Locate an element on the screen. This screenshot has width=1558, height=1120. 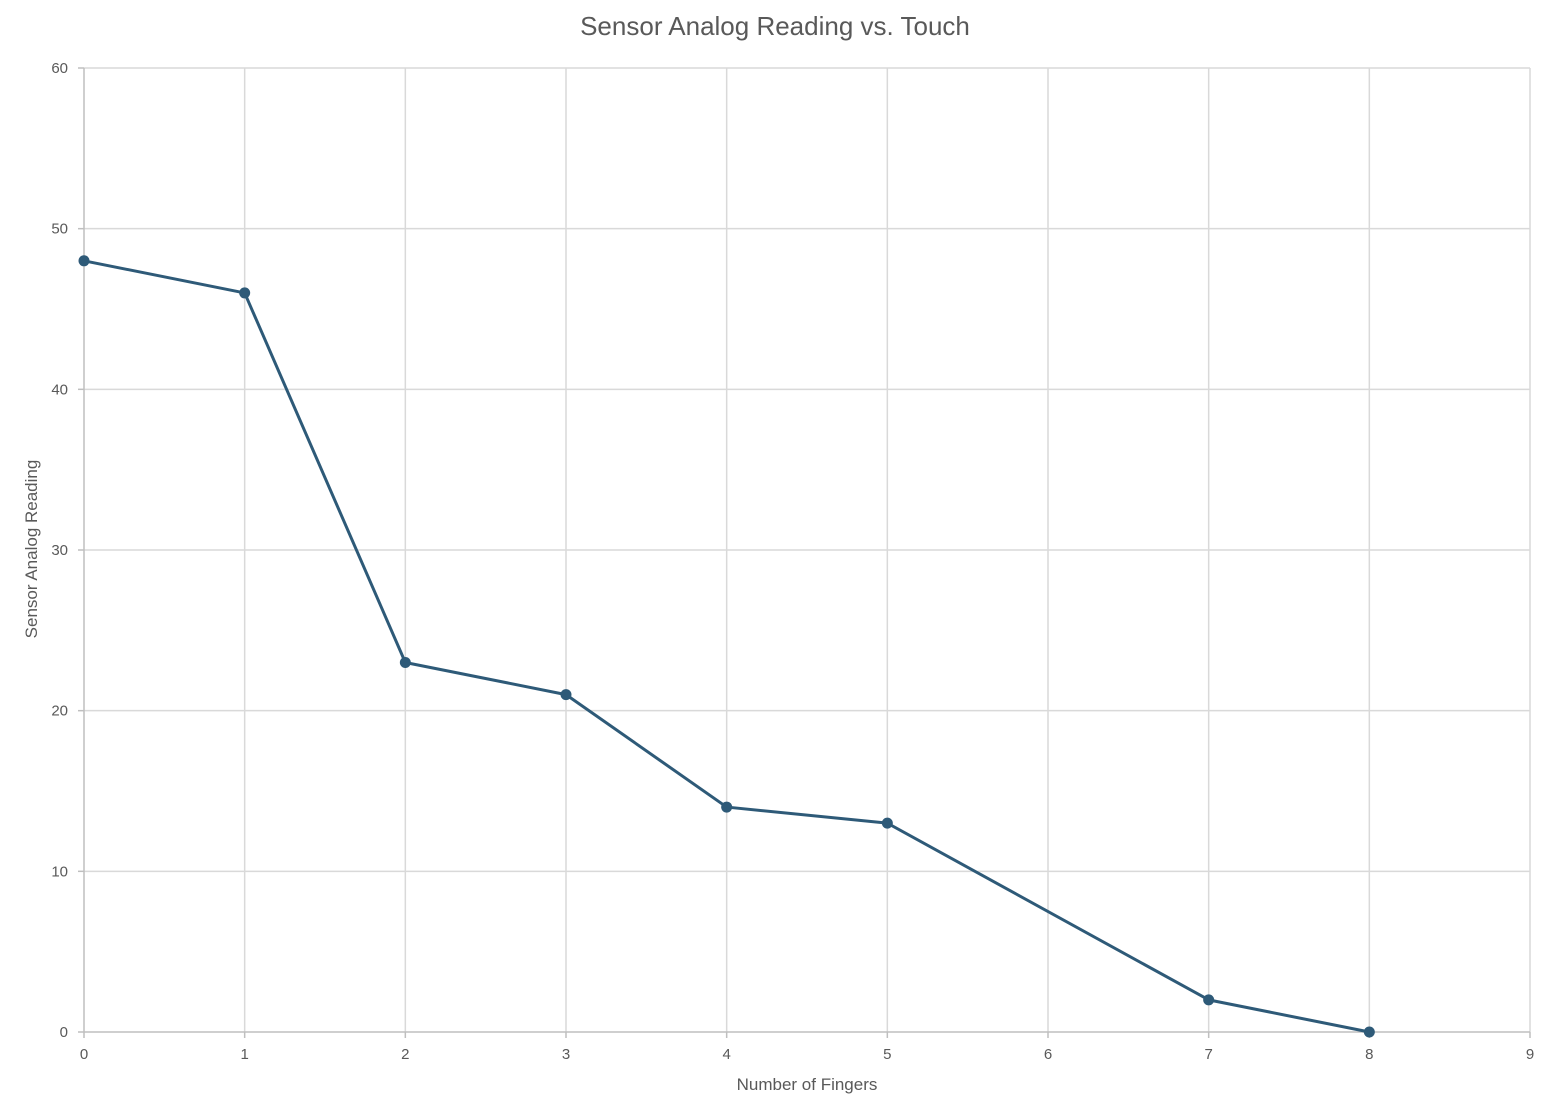
y-tick-label: 30 is located at coordinates (59, 550).